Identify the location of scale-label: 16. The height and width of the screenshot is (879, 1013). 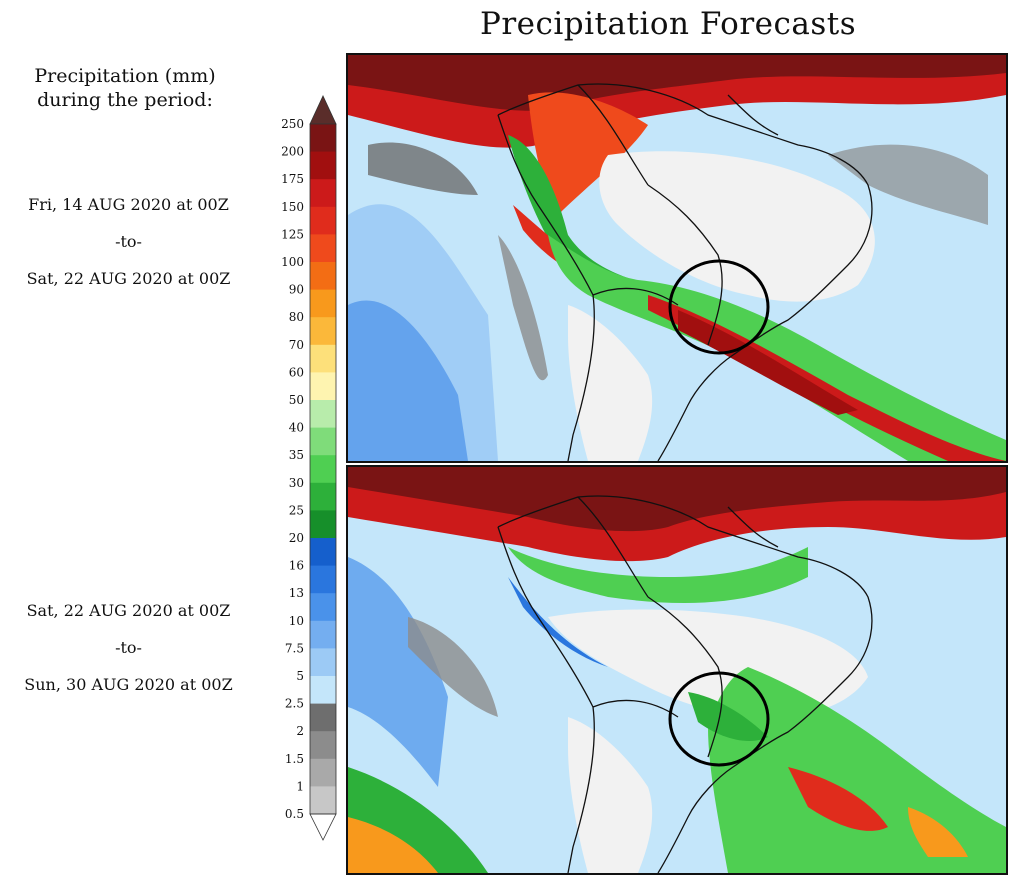
(296, 566).